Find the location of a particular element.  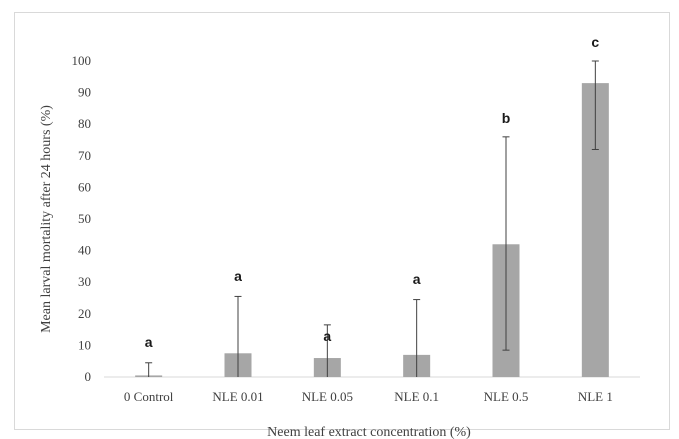

y-tick-label: 0 is located at coordinates (88, 376).